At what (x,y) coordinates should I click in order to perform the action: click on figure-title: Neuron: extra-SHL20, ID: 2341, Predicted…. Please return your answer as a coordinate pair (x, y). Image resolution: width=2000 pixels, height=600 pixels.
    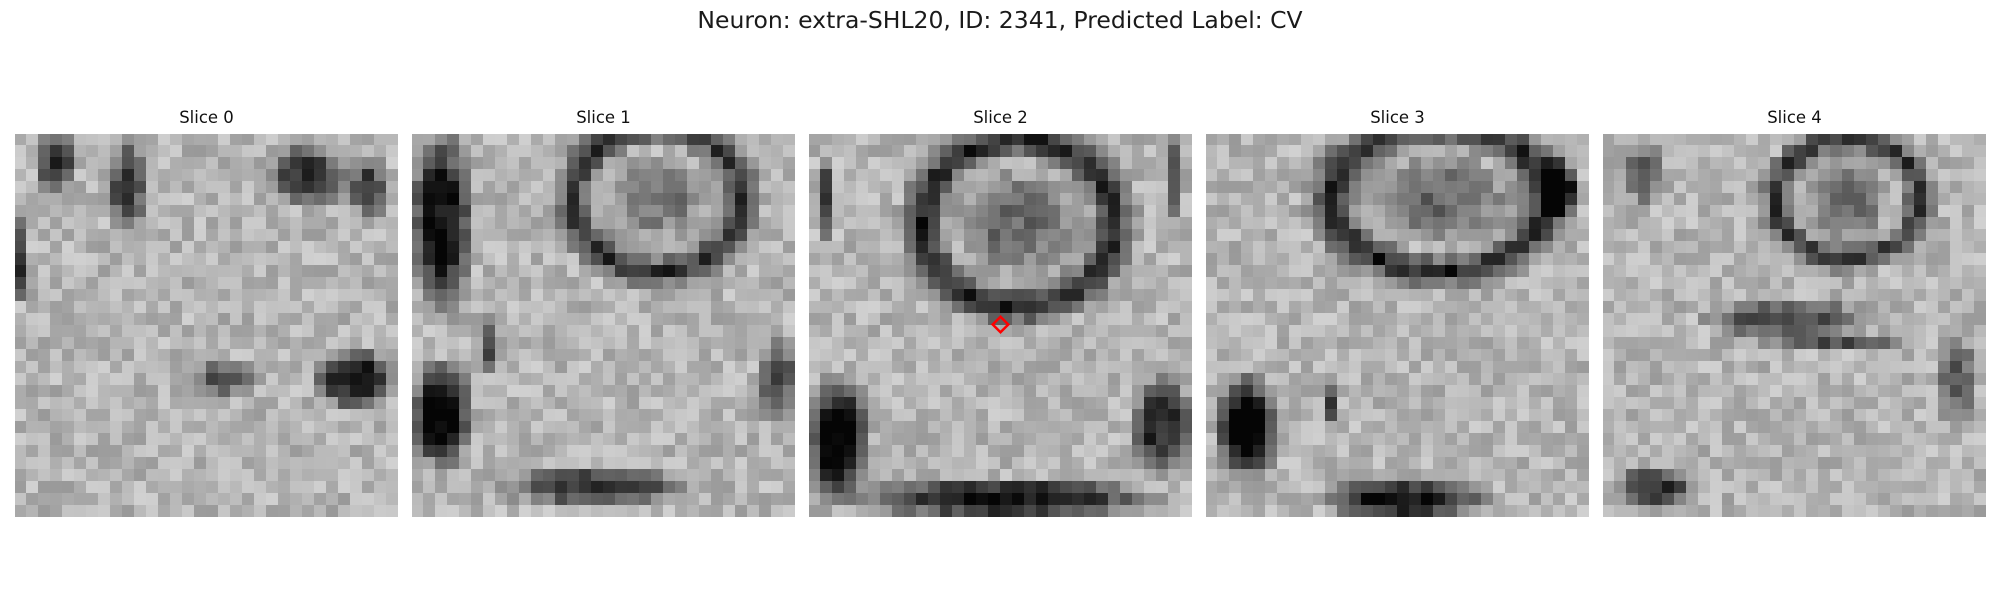
    Looking at the image, I should click on (1000, 20).